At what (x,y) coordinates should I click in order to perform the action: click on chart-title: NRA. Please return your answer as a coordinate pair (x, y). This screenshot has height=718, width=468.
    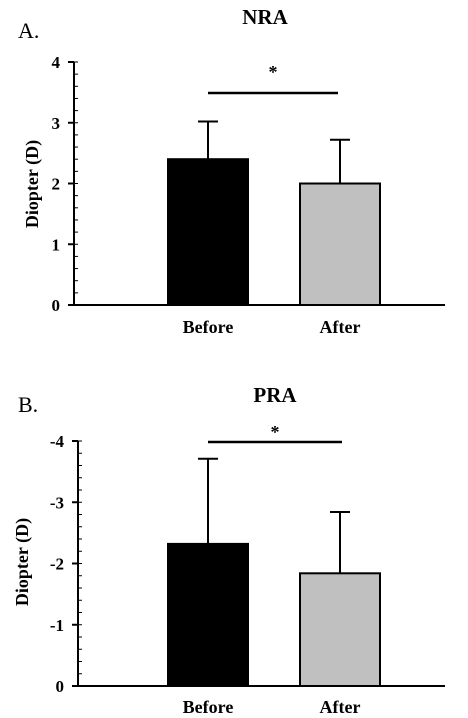
    Looking at the image, I should click on (265, 17).